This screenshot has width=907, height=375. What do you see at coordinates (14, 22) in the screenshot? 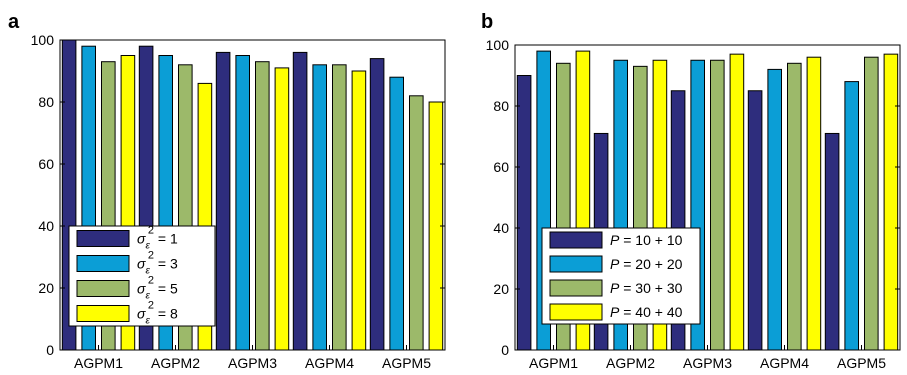
I see `panel-label: a` at bounding box center [14, 22].